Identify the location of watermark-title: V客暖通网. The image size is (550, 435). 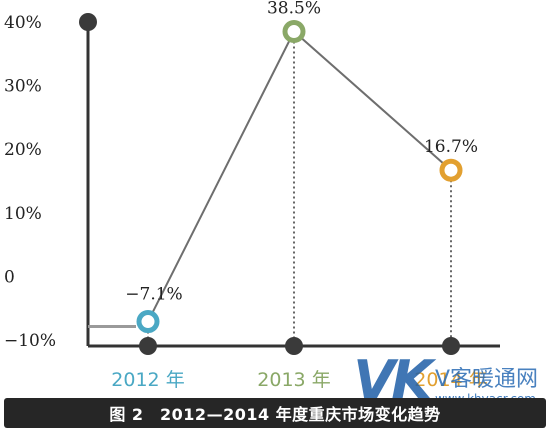
(486, 379).